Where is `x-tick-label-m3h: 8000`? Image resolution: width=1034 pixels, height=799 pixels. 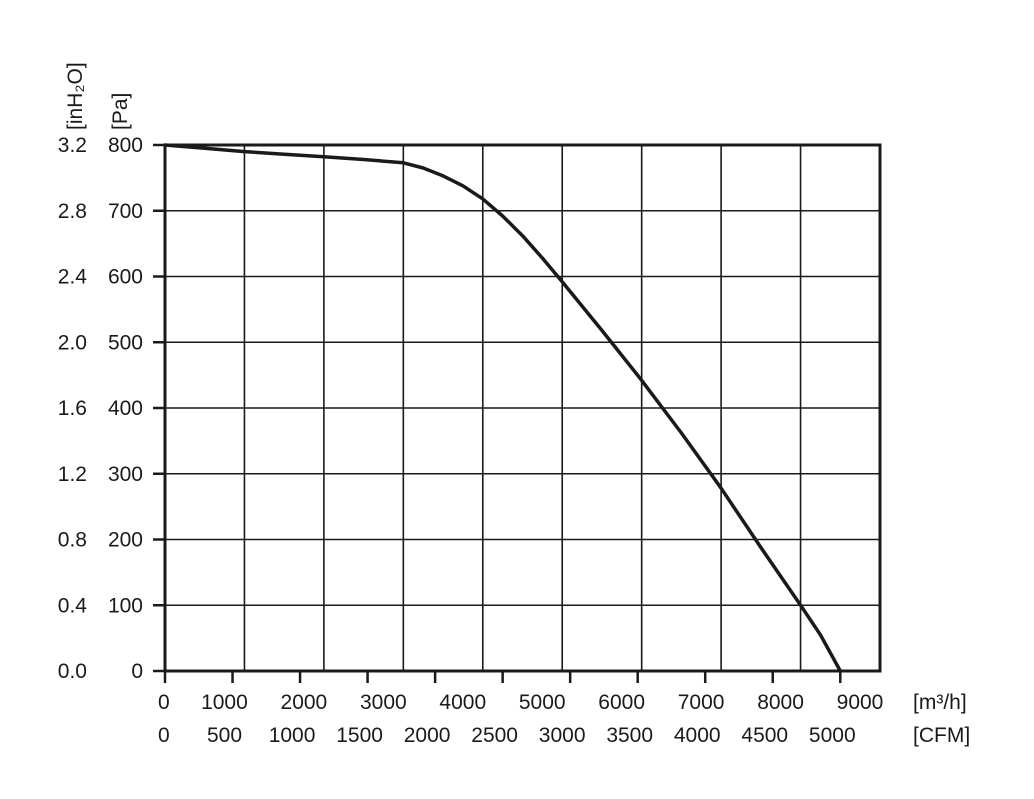 x-tick-label-m3h: 8000 is located at coordinates (780, 702).